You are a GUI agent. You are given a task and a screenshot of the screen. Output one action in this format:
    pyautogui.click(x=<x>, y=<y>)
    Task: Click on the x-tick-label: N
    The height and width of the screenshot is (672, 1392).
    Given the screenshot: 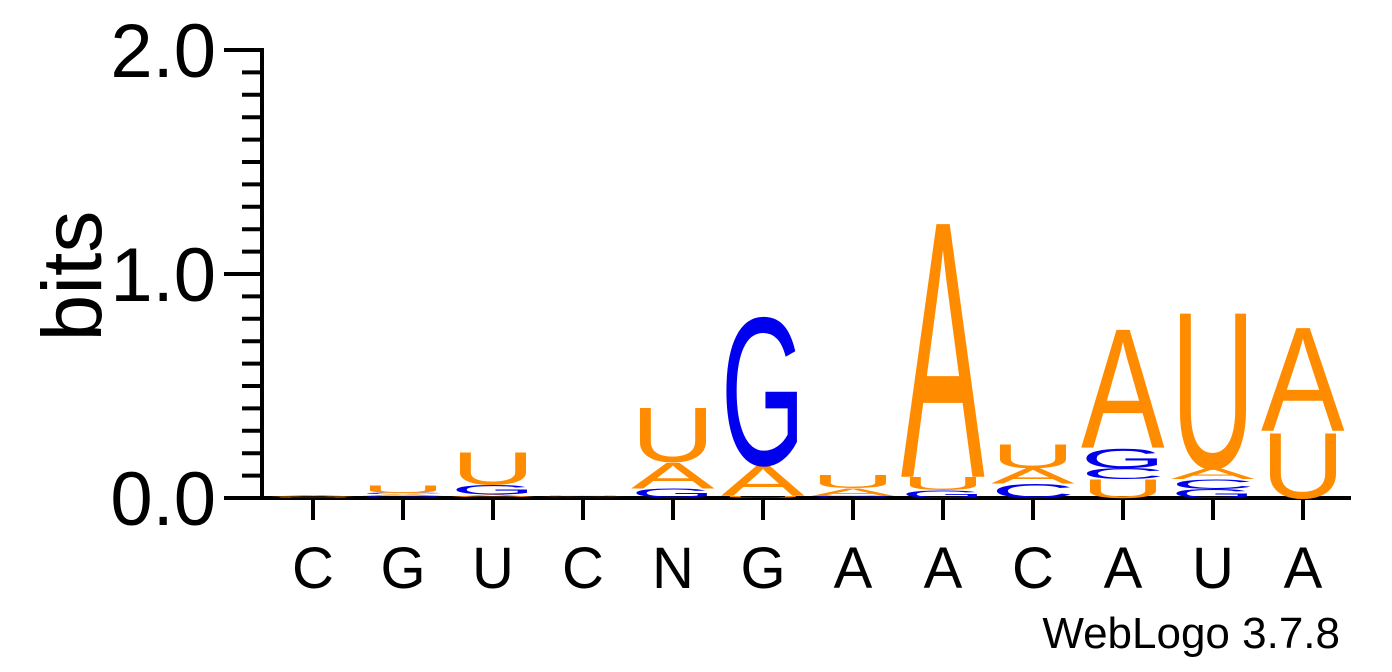 What is the action you would take?
    pyautogui.click(x=673, y=568)
    